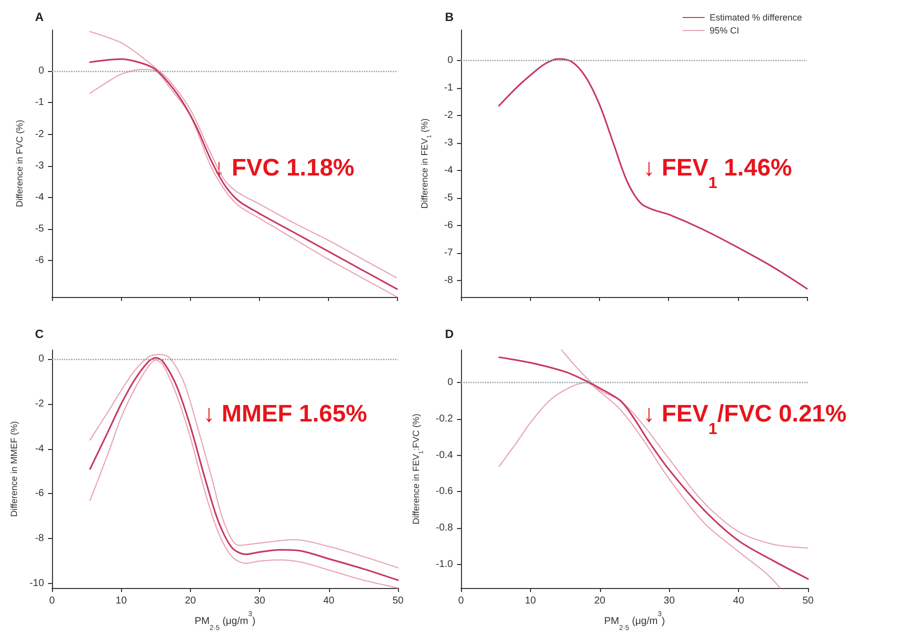 Image resolution: width=899 pixels, height=634 pixels. Describe the element at coordinates (39, 334) in the screenshot. I see `chart-title: C` at that location.